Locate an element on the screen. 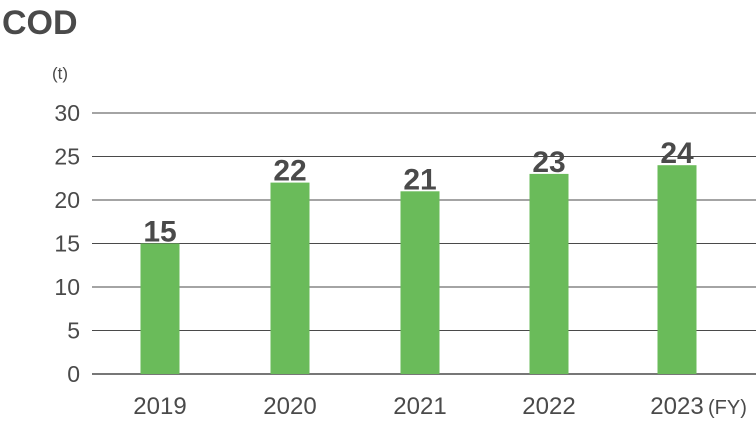 Image resolution: width=756 pixels, height=425 pixels. x-tick-label-2022: 2022 is located at coordinates (548, 406).